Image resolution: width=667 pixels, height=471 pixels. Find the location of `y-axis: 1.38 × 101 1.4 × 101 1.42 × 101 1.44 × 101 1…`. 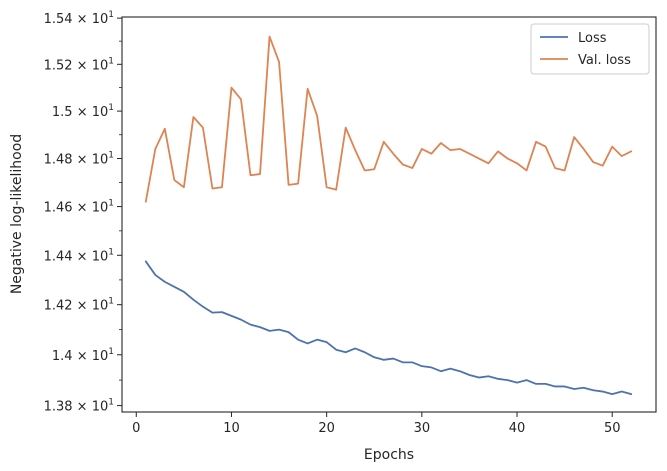

y-axis: 1.38 × 101 1.4 × 101 1.42 × 101 1.44 × 101 1… is located at coordinates (83, 212).